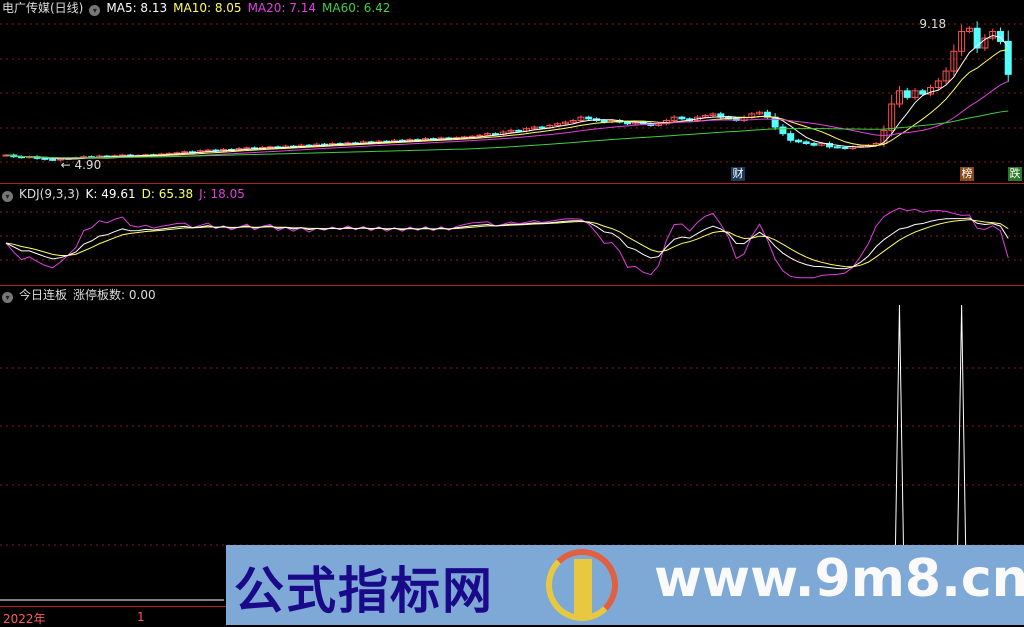 The height and width of the screenshot is (627, 1024). I want to click on kdj-k-line, so click(507, 243).